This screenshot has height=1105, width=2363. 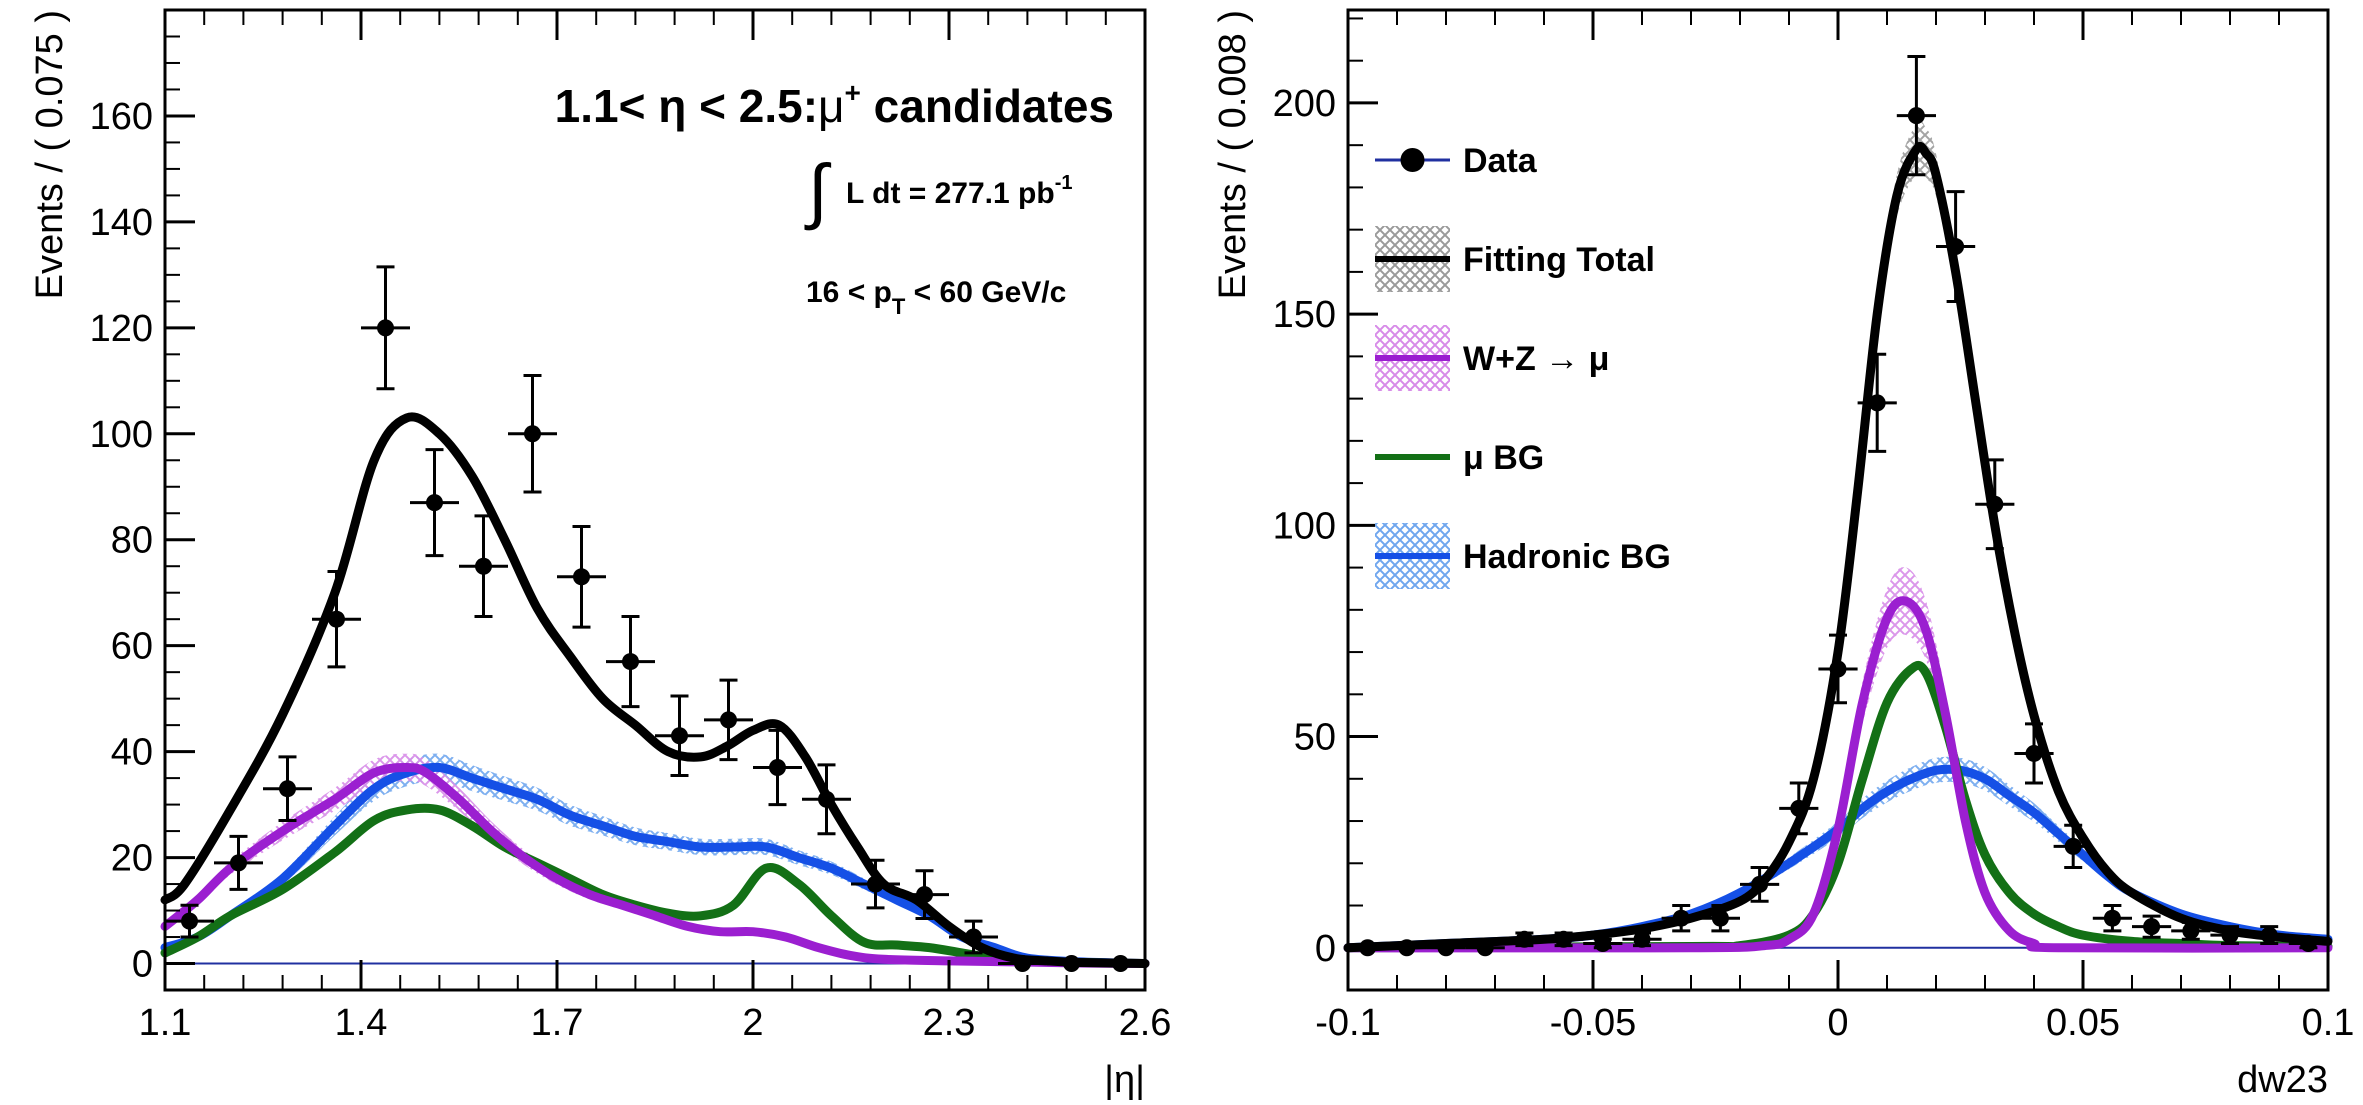 I want to click on l-hadronic_bg-band, so click(x=655, y=860).